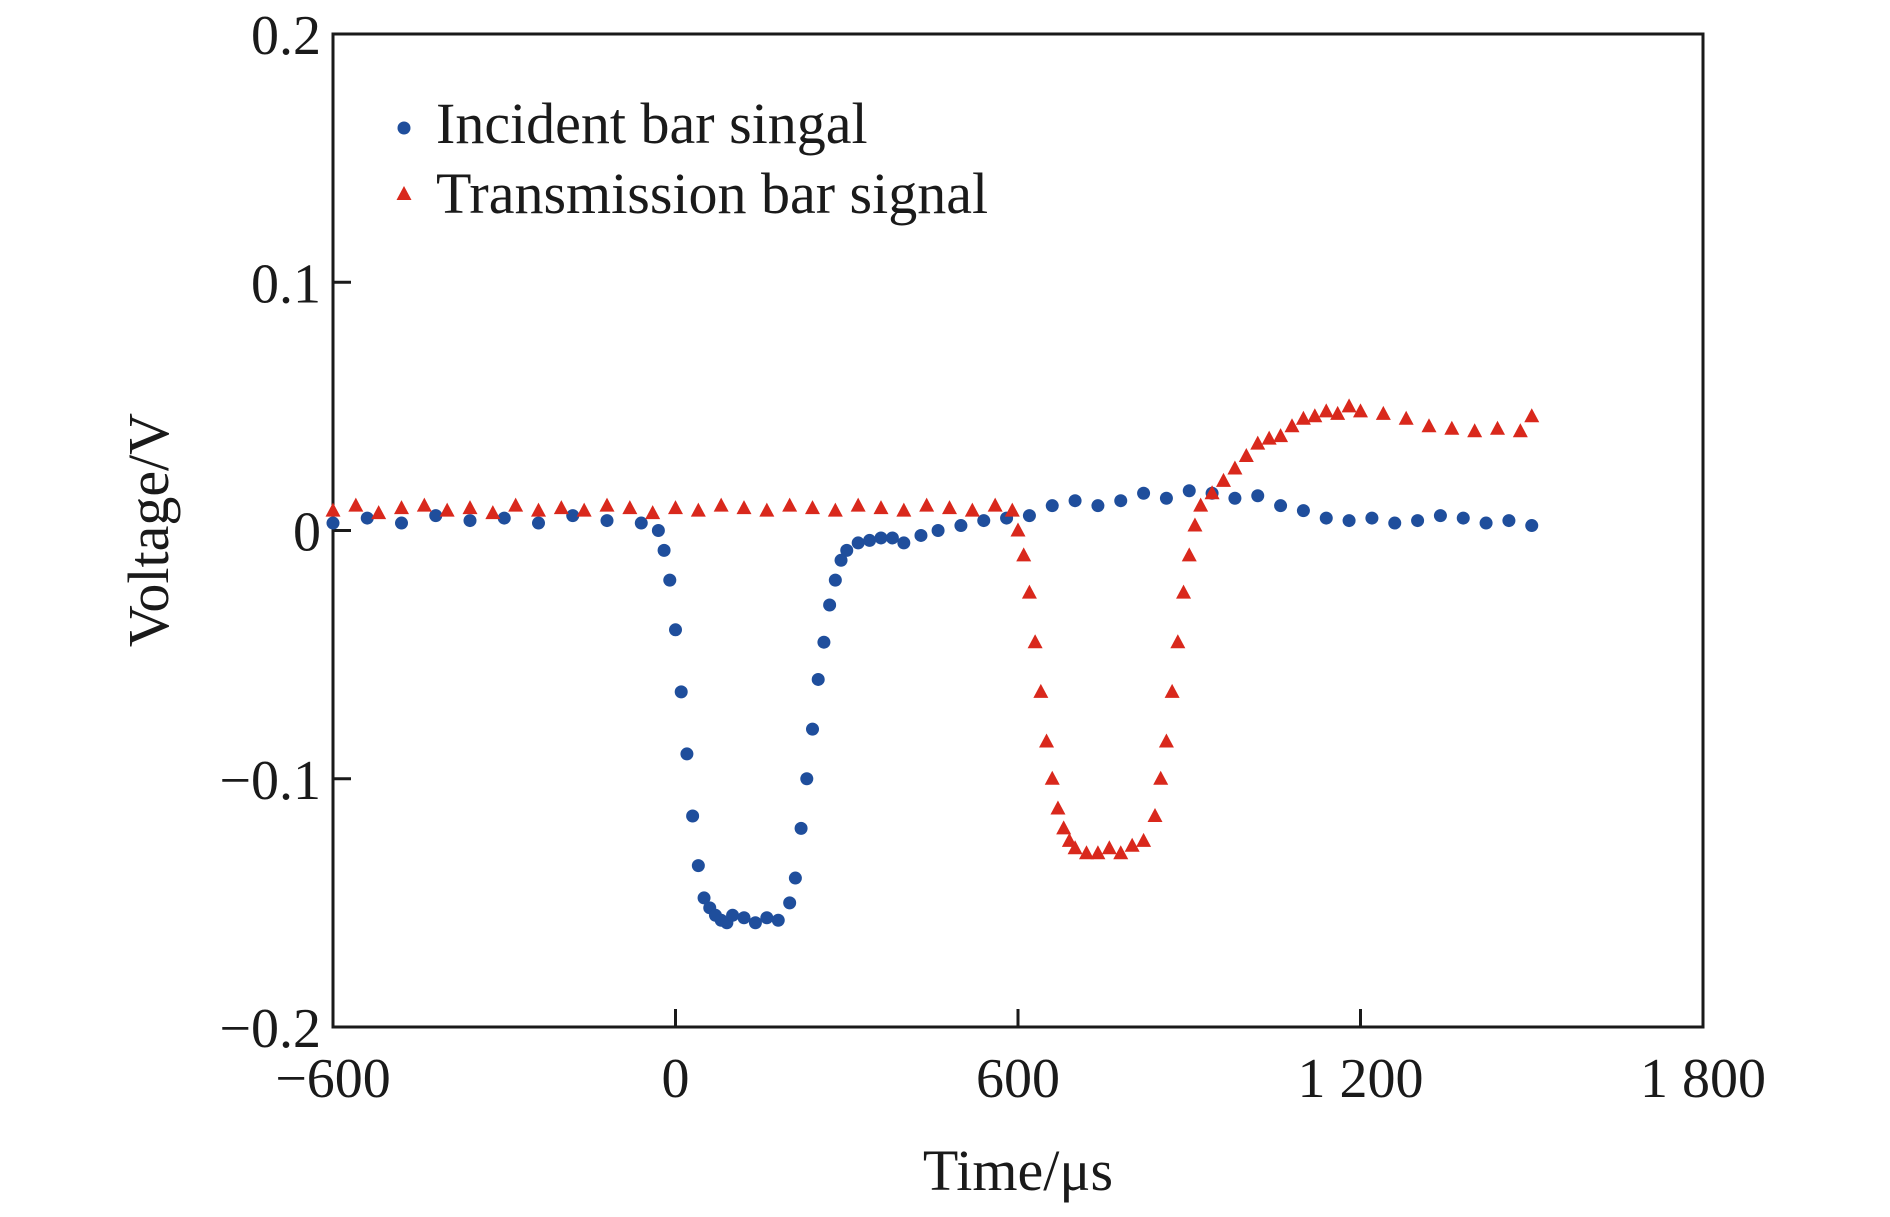 Image resolution: width=1890 pixels, height=1217 pixels. I want to click on y-tick-label: −0.1, so click(270, 781).